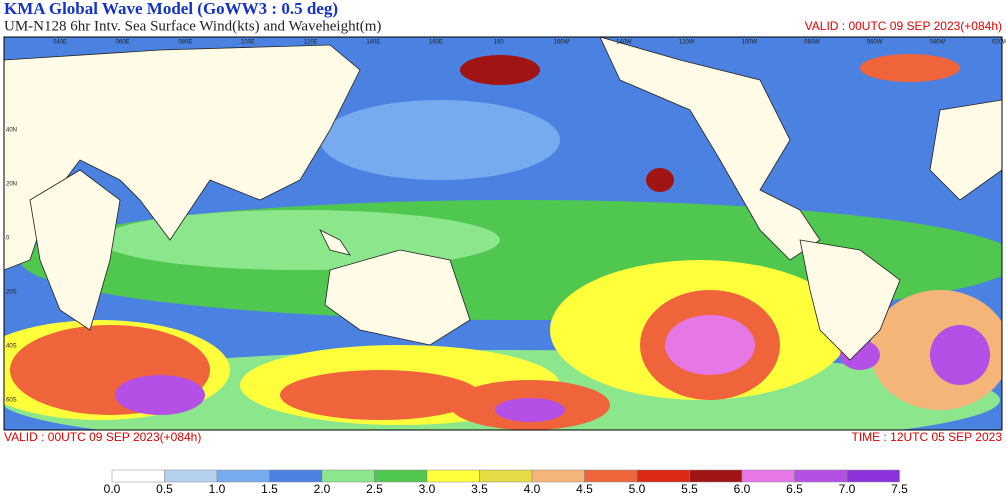 The height and width of the screenshot is (496, 1006). Describe the element at coordinates (687, 43) in the screenshot. I see `lon-label: 120W` at that location.